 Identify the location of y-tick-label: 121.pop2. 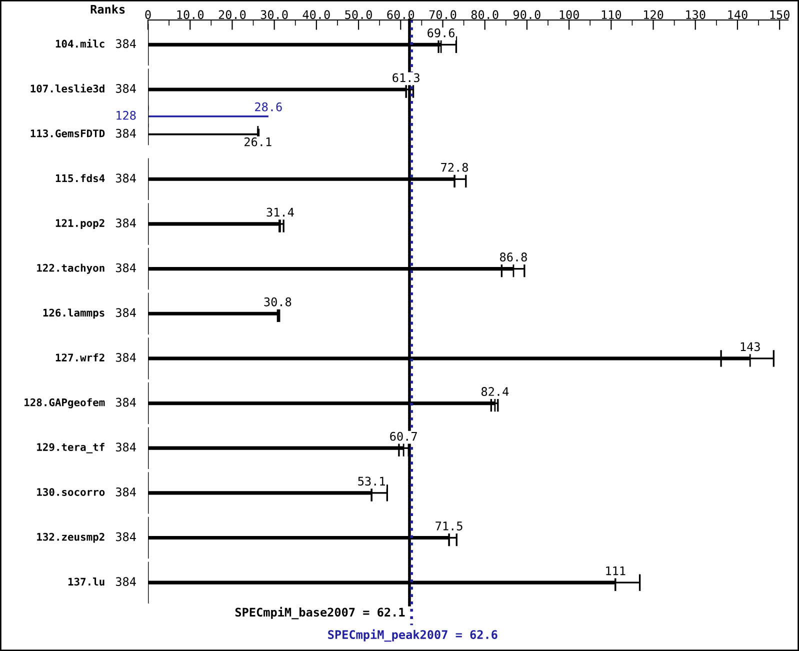
(80, 224).